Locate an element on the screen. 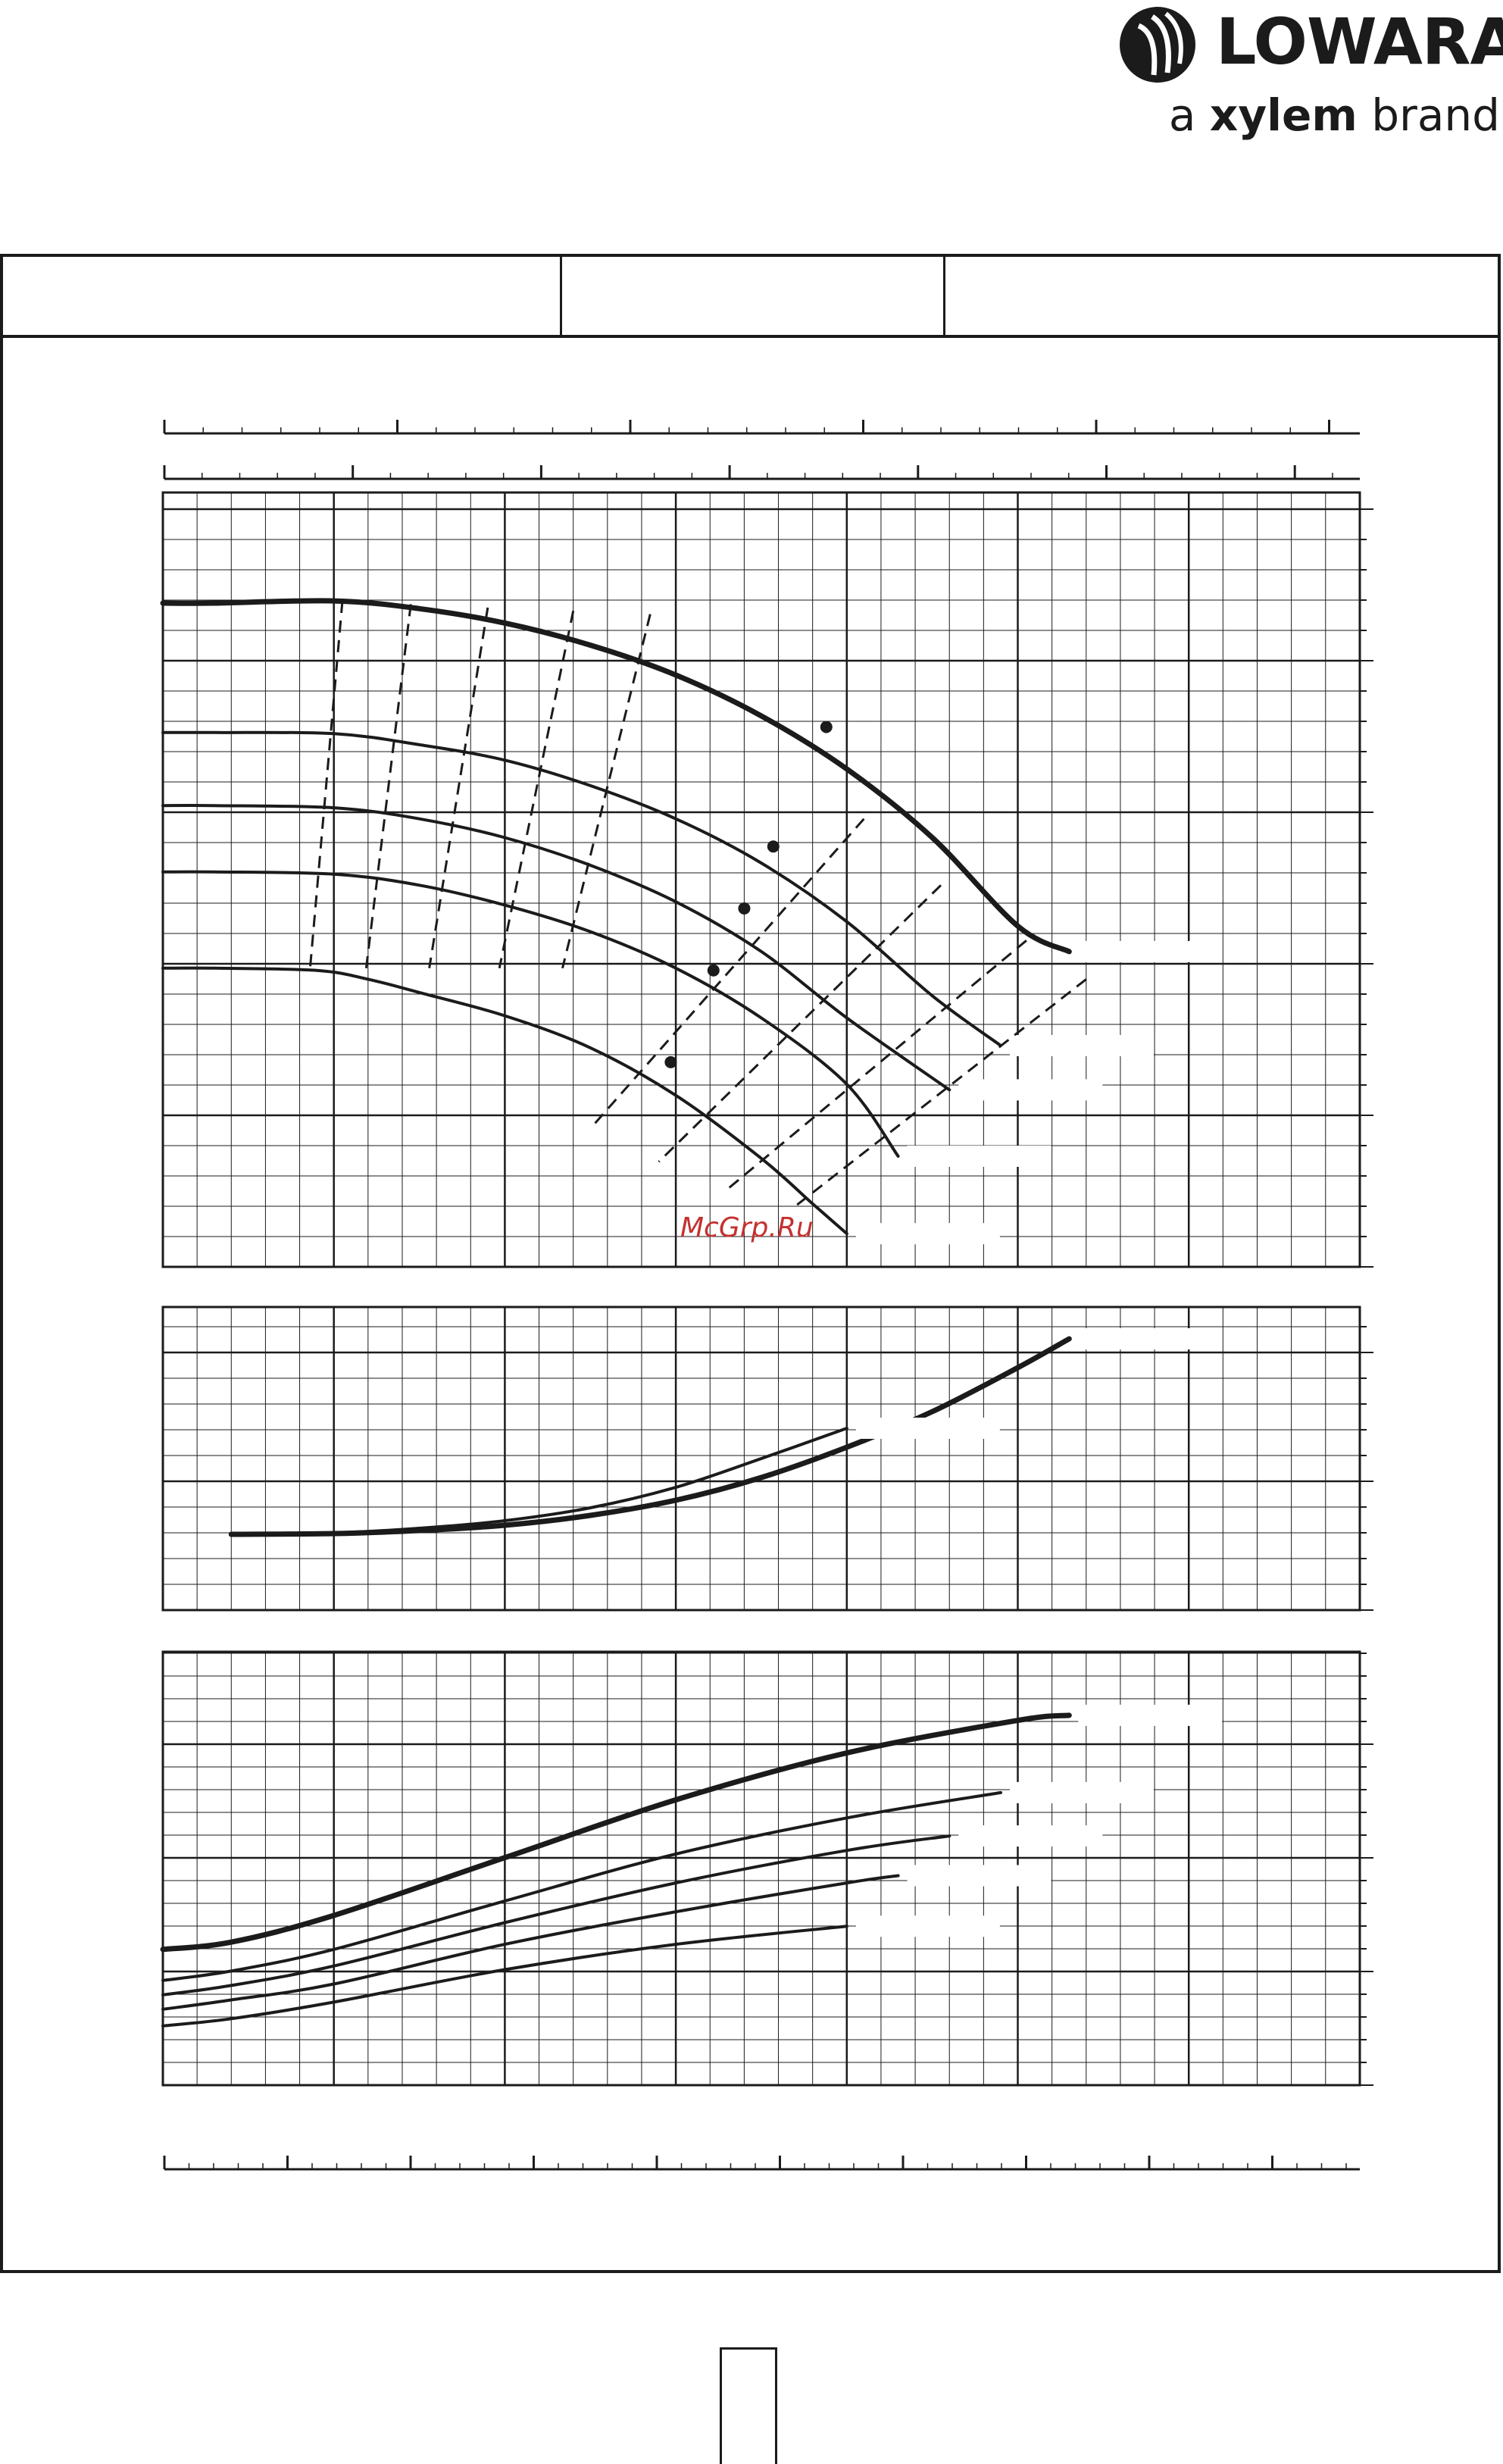  header-cell-model is located at coordinates (282, 296).